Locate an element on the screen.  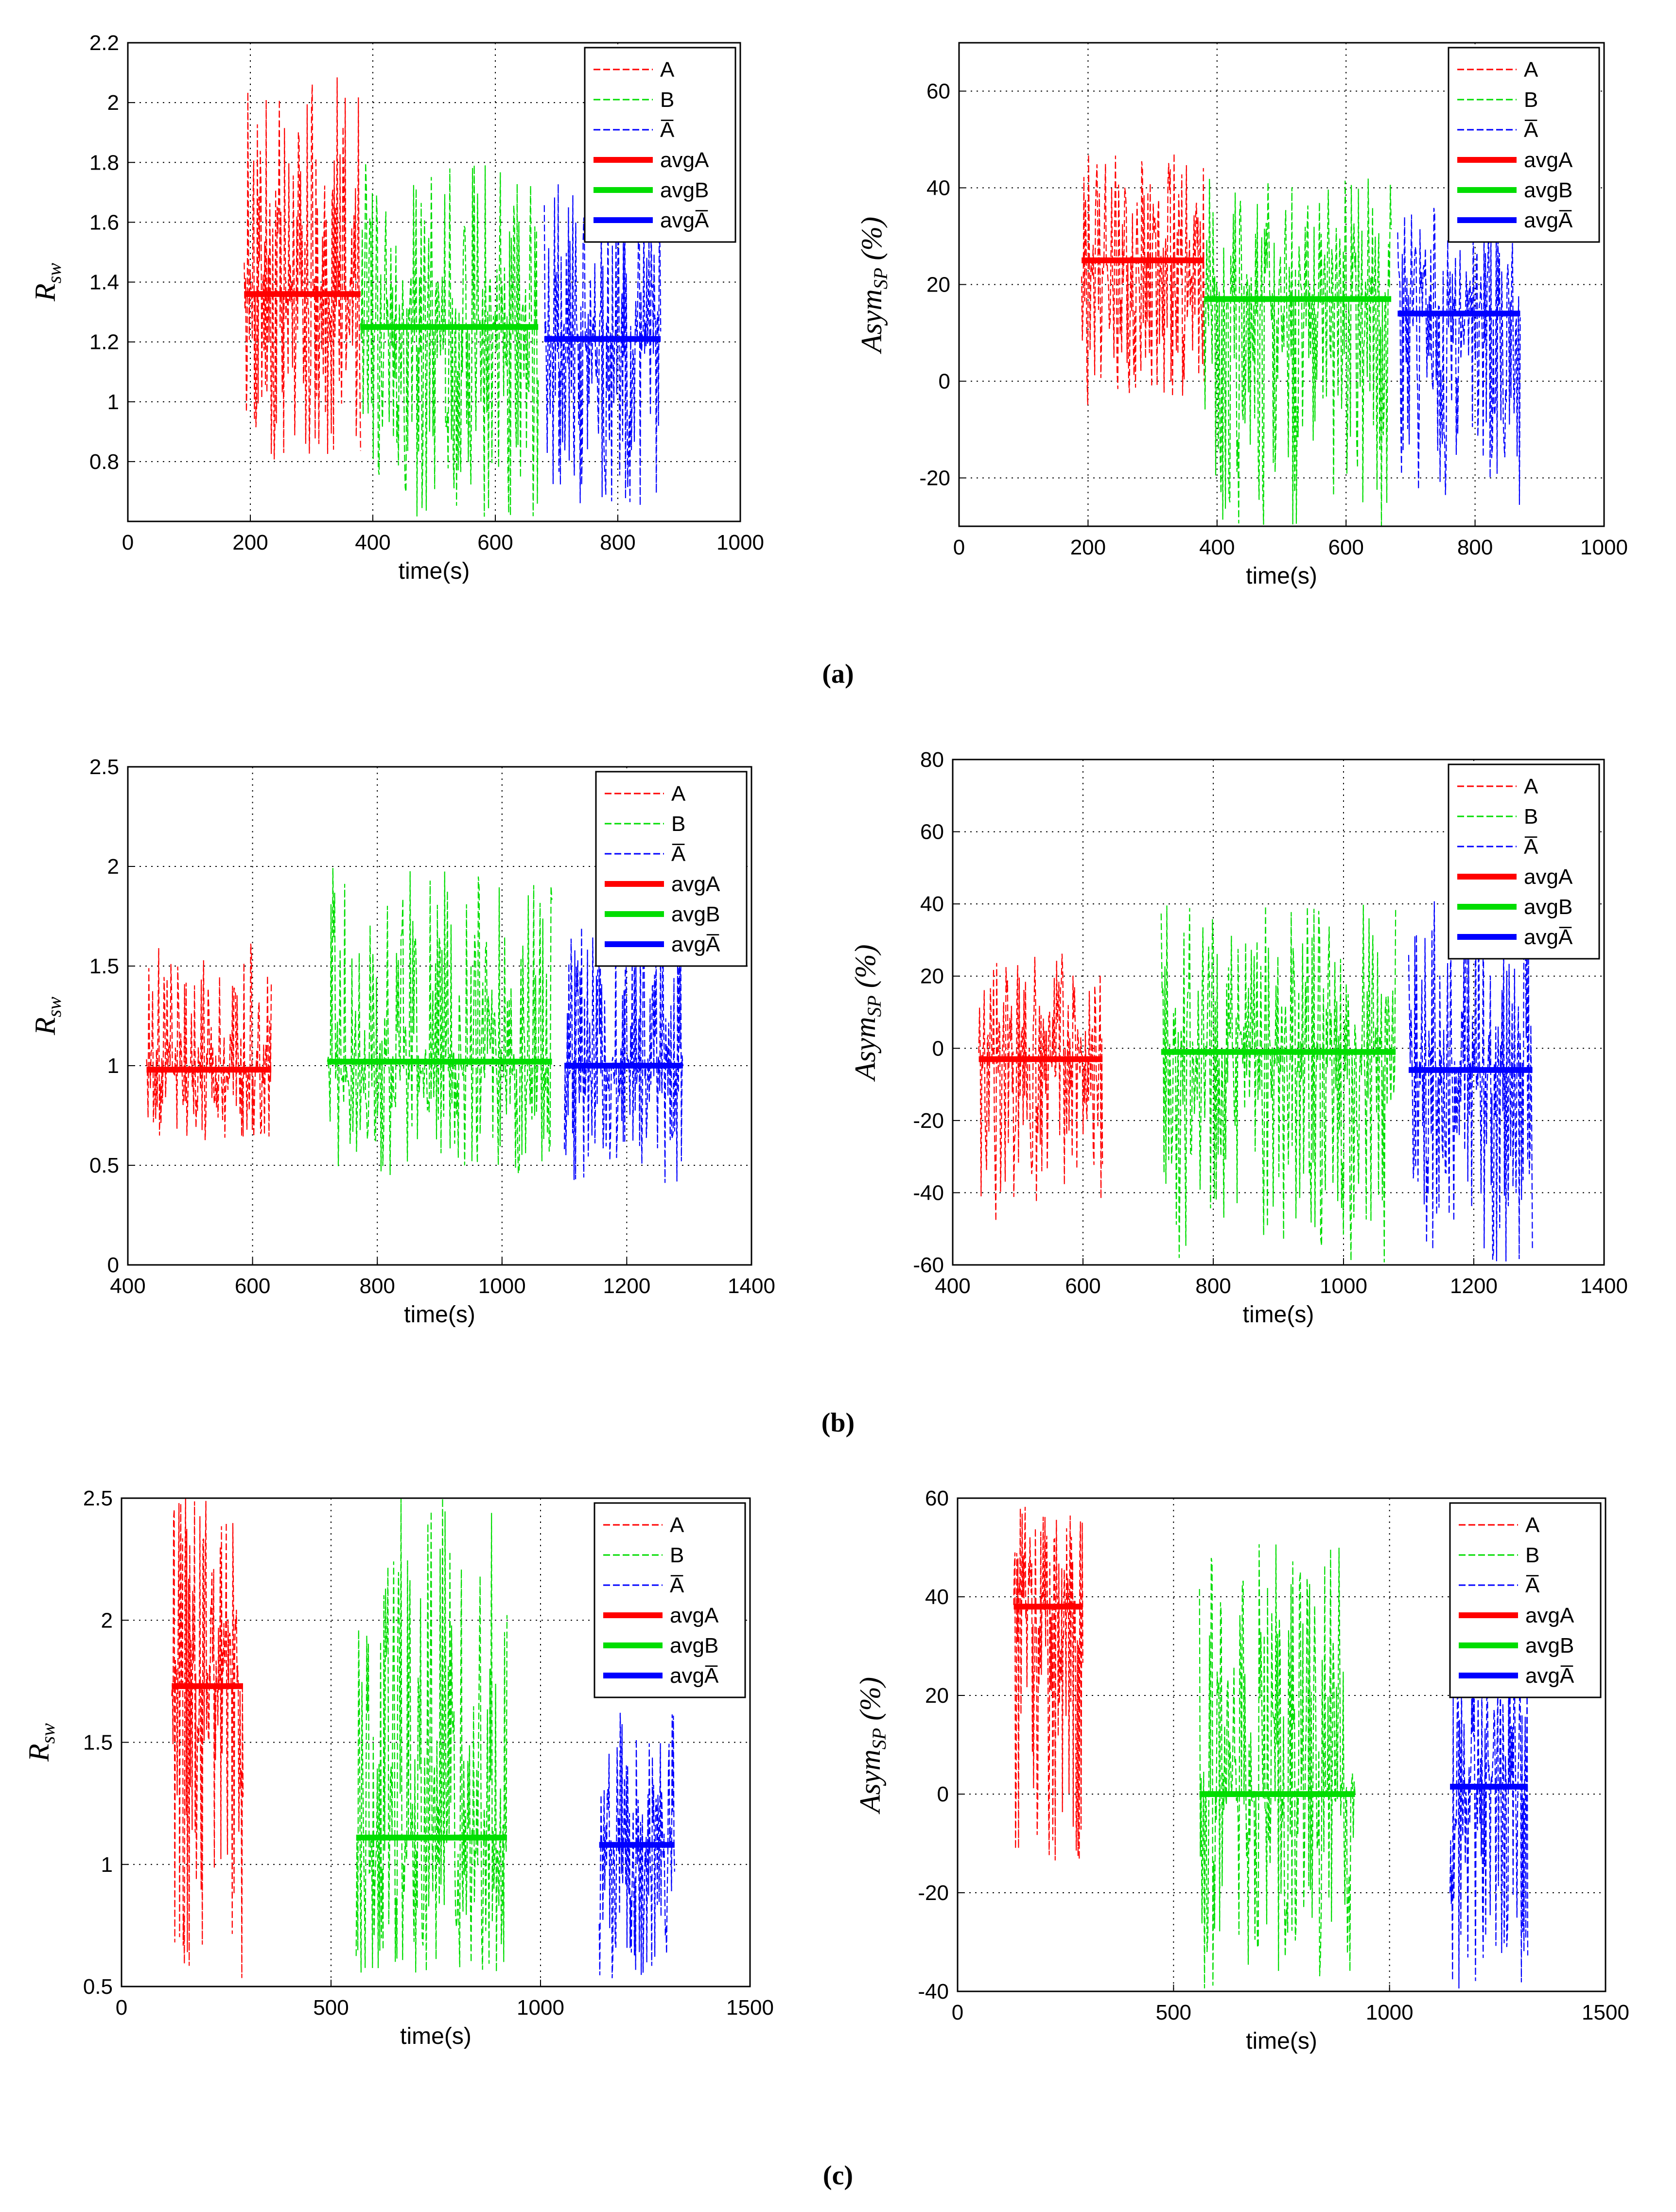
x-tick-label: 0 is located at coordinates (128, 542).